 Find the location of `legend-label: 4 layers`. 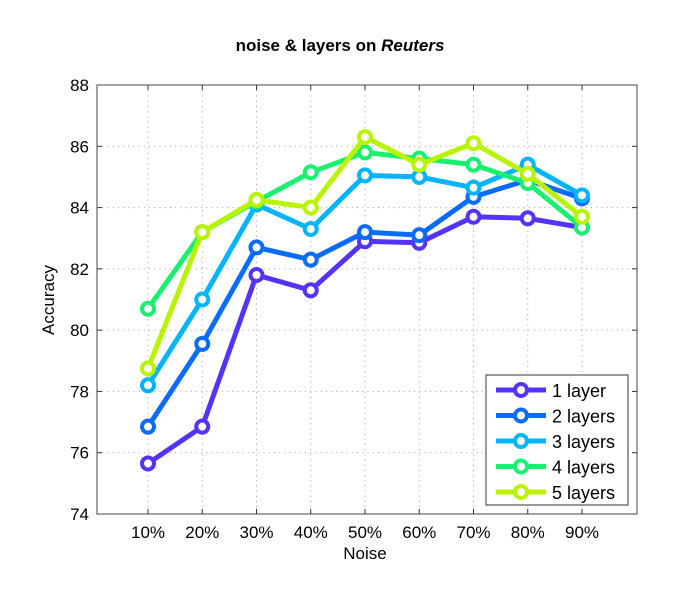

legend-label: 4 layers is located at coordinates (583, 468).